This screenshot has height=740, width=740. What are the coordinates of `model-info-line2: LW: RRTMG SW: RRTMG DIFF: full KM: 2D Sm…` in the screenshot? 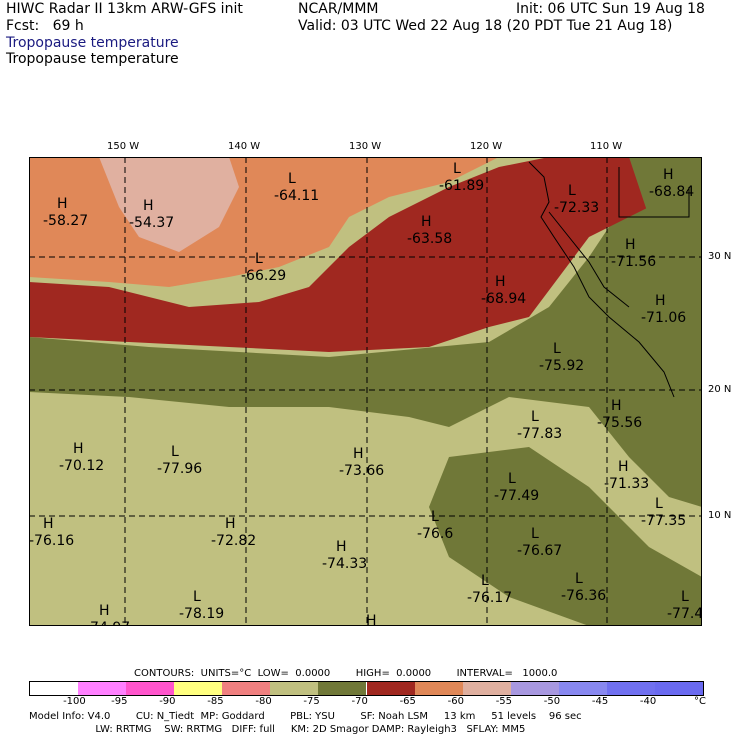 It's located at (263, 729).